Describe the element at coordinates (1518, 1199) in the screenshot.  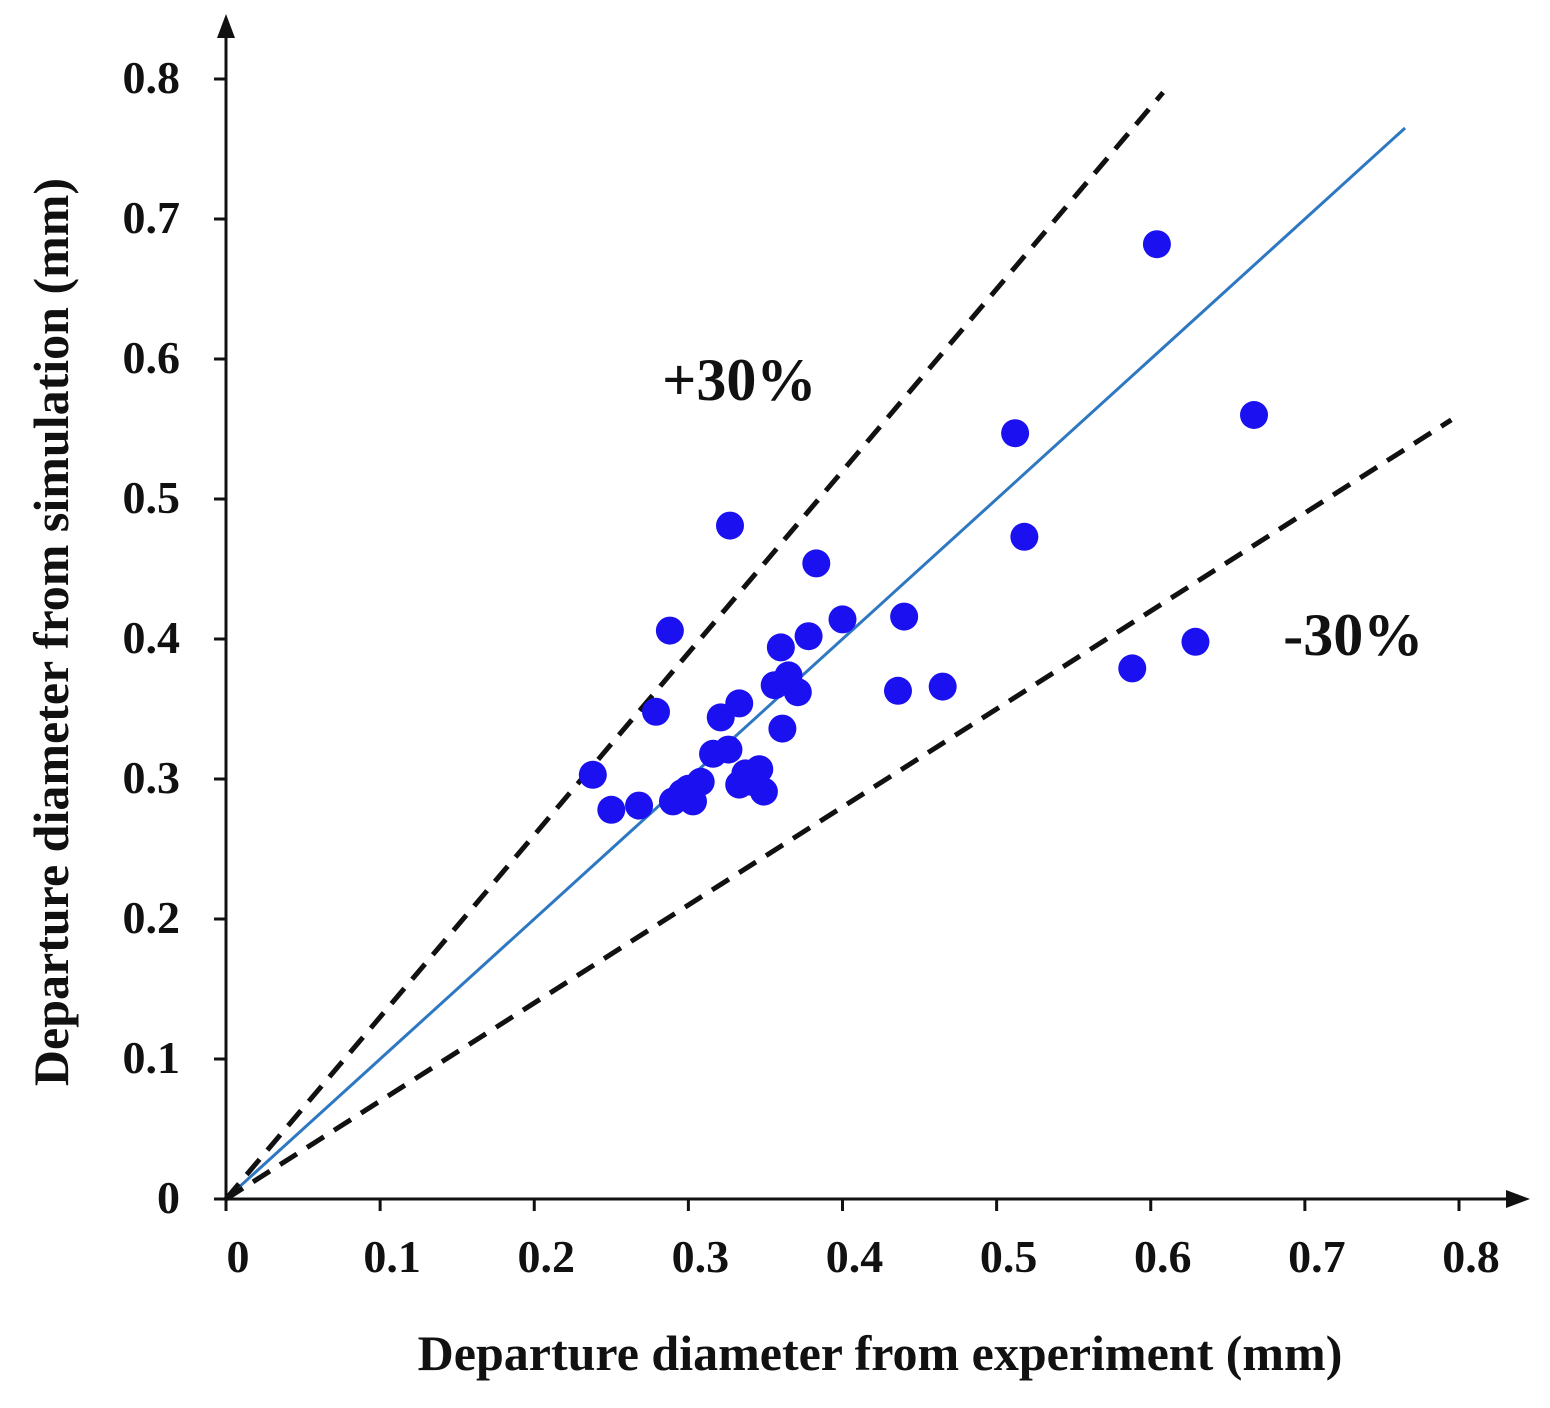
I see `x-axis-arrow` at that location.